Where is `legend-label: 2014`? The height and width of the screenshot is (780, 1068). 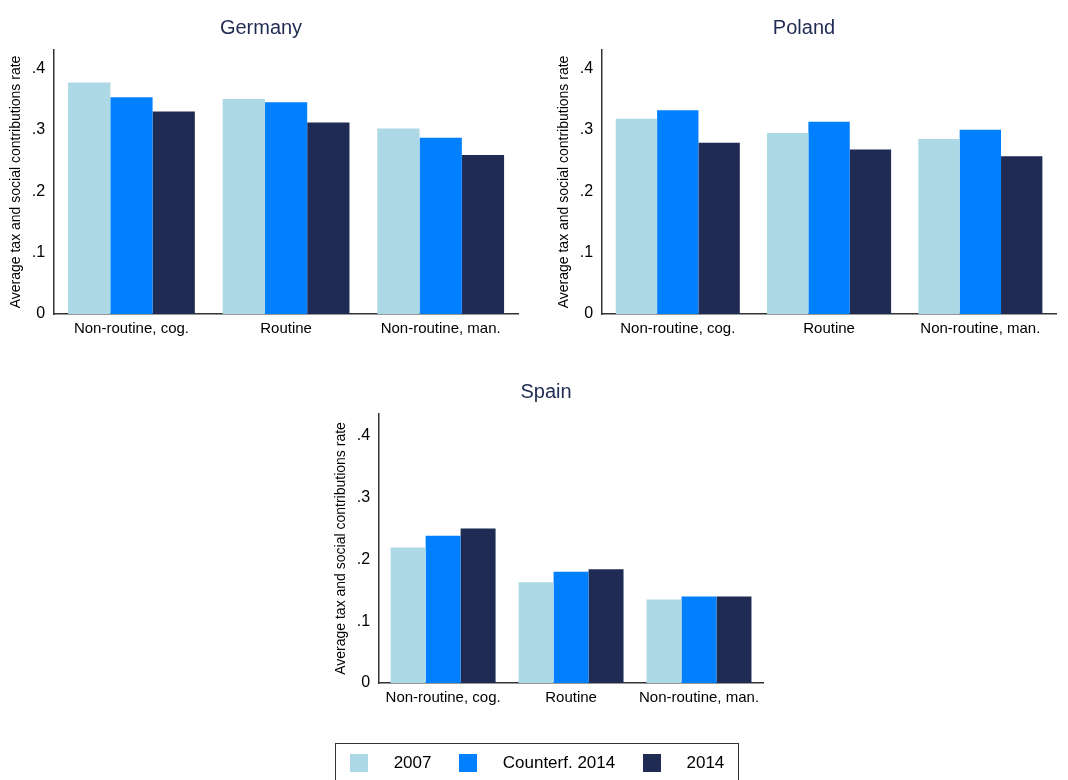 legend-label: 2014 is located at coordinates (705, 763).